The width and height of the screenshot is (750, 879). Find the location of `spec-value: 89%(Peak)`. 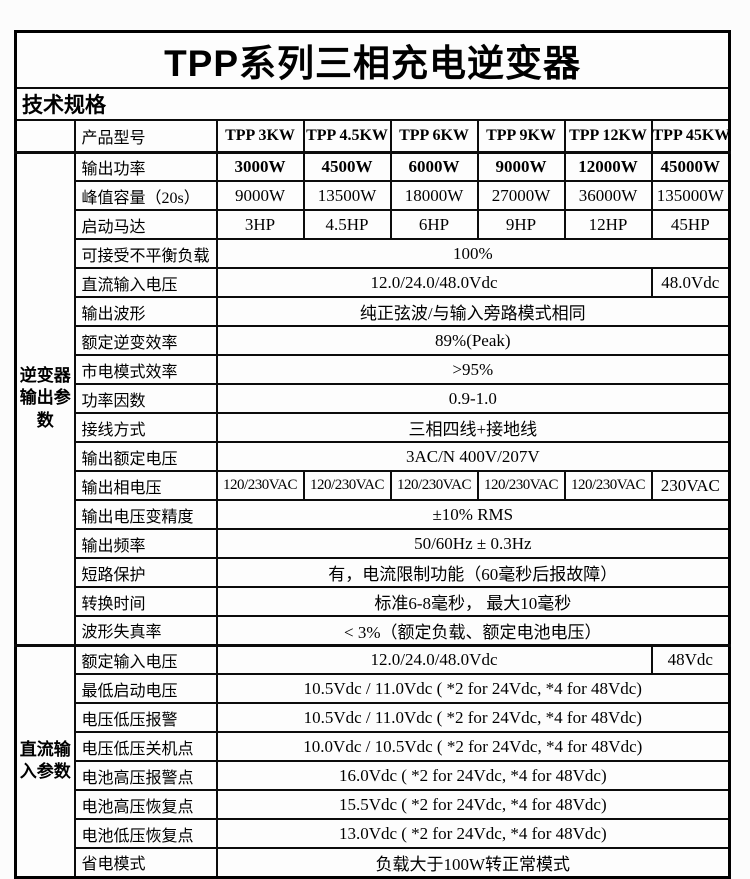

spec-value: 89%(Peak) is located at coordinates (473, 340).